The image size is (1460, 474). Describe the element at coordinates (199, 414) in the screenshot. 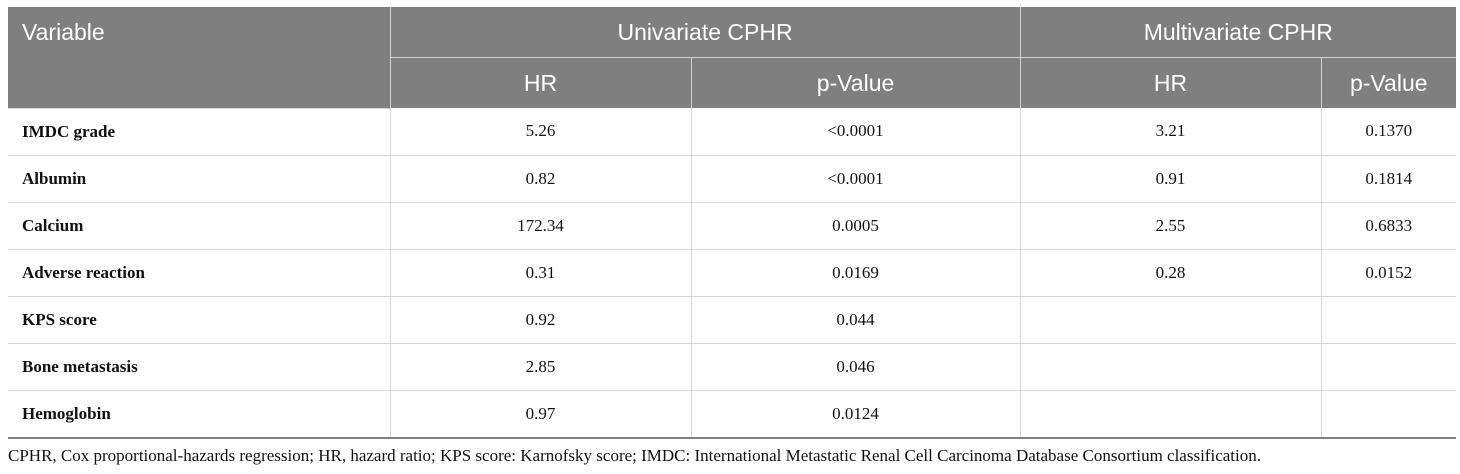

I see `row-variable: Hemoglobin` at that location.